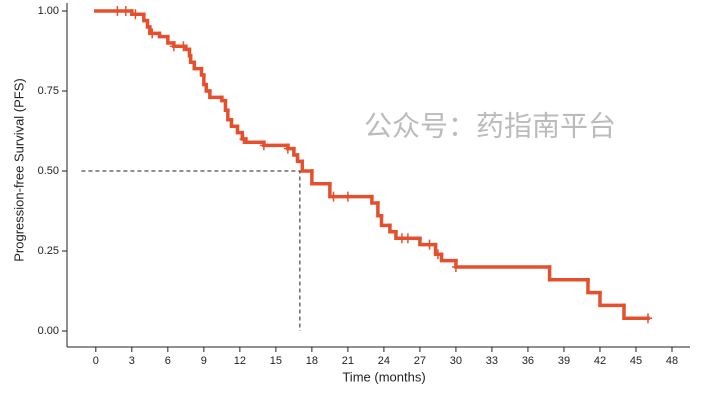  I want to click on x-tick-label: 21, so click(348, 361).